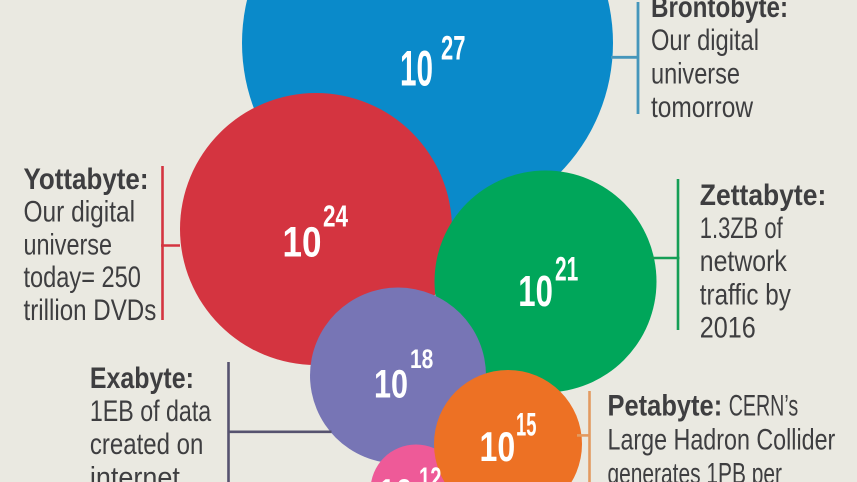 The height and width of the screenshot is (482, 857). What do you see at coordinates (82, 277) in the screenshot?
I see `svg-text: today= 250` at bounding box center [82, 277].